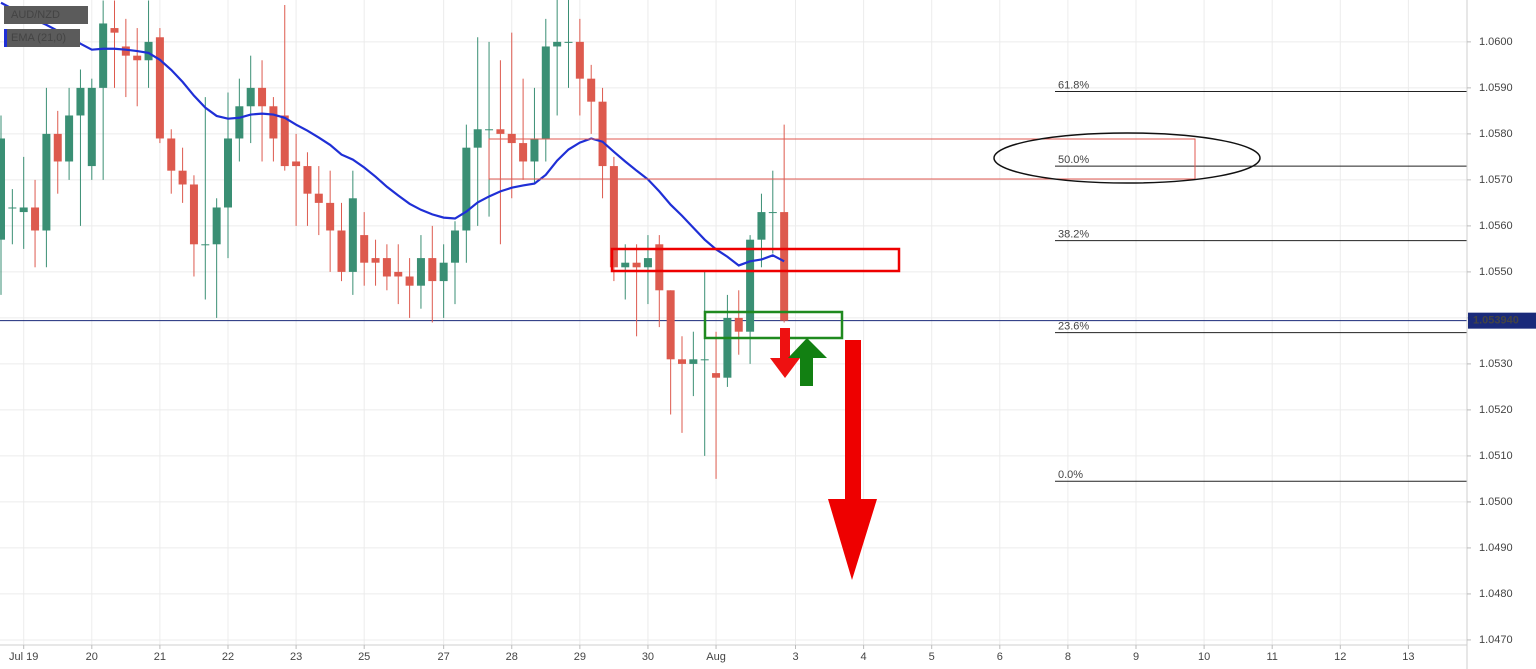 This screenshot has height=669, width=1536. What do you see at coordinates (1073, 160) in the screenshot?
I see `fib-label: 50.0%` at bounding box center [1073, 160].